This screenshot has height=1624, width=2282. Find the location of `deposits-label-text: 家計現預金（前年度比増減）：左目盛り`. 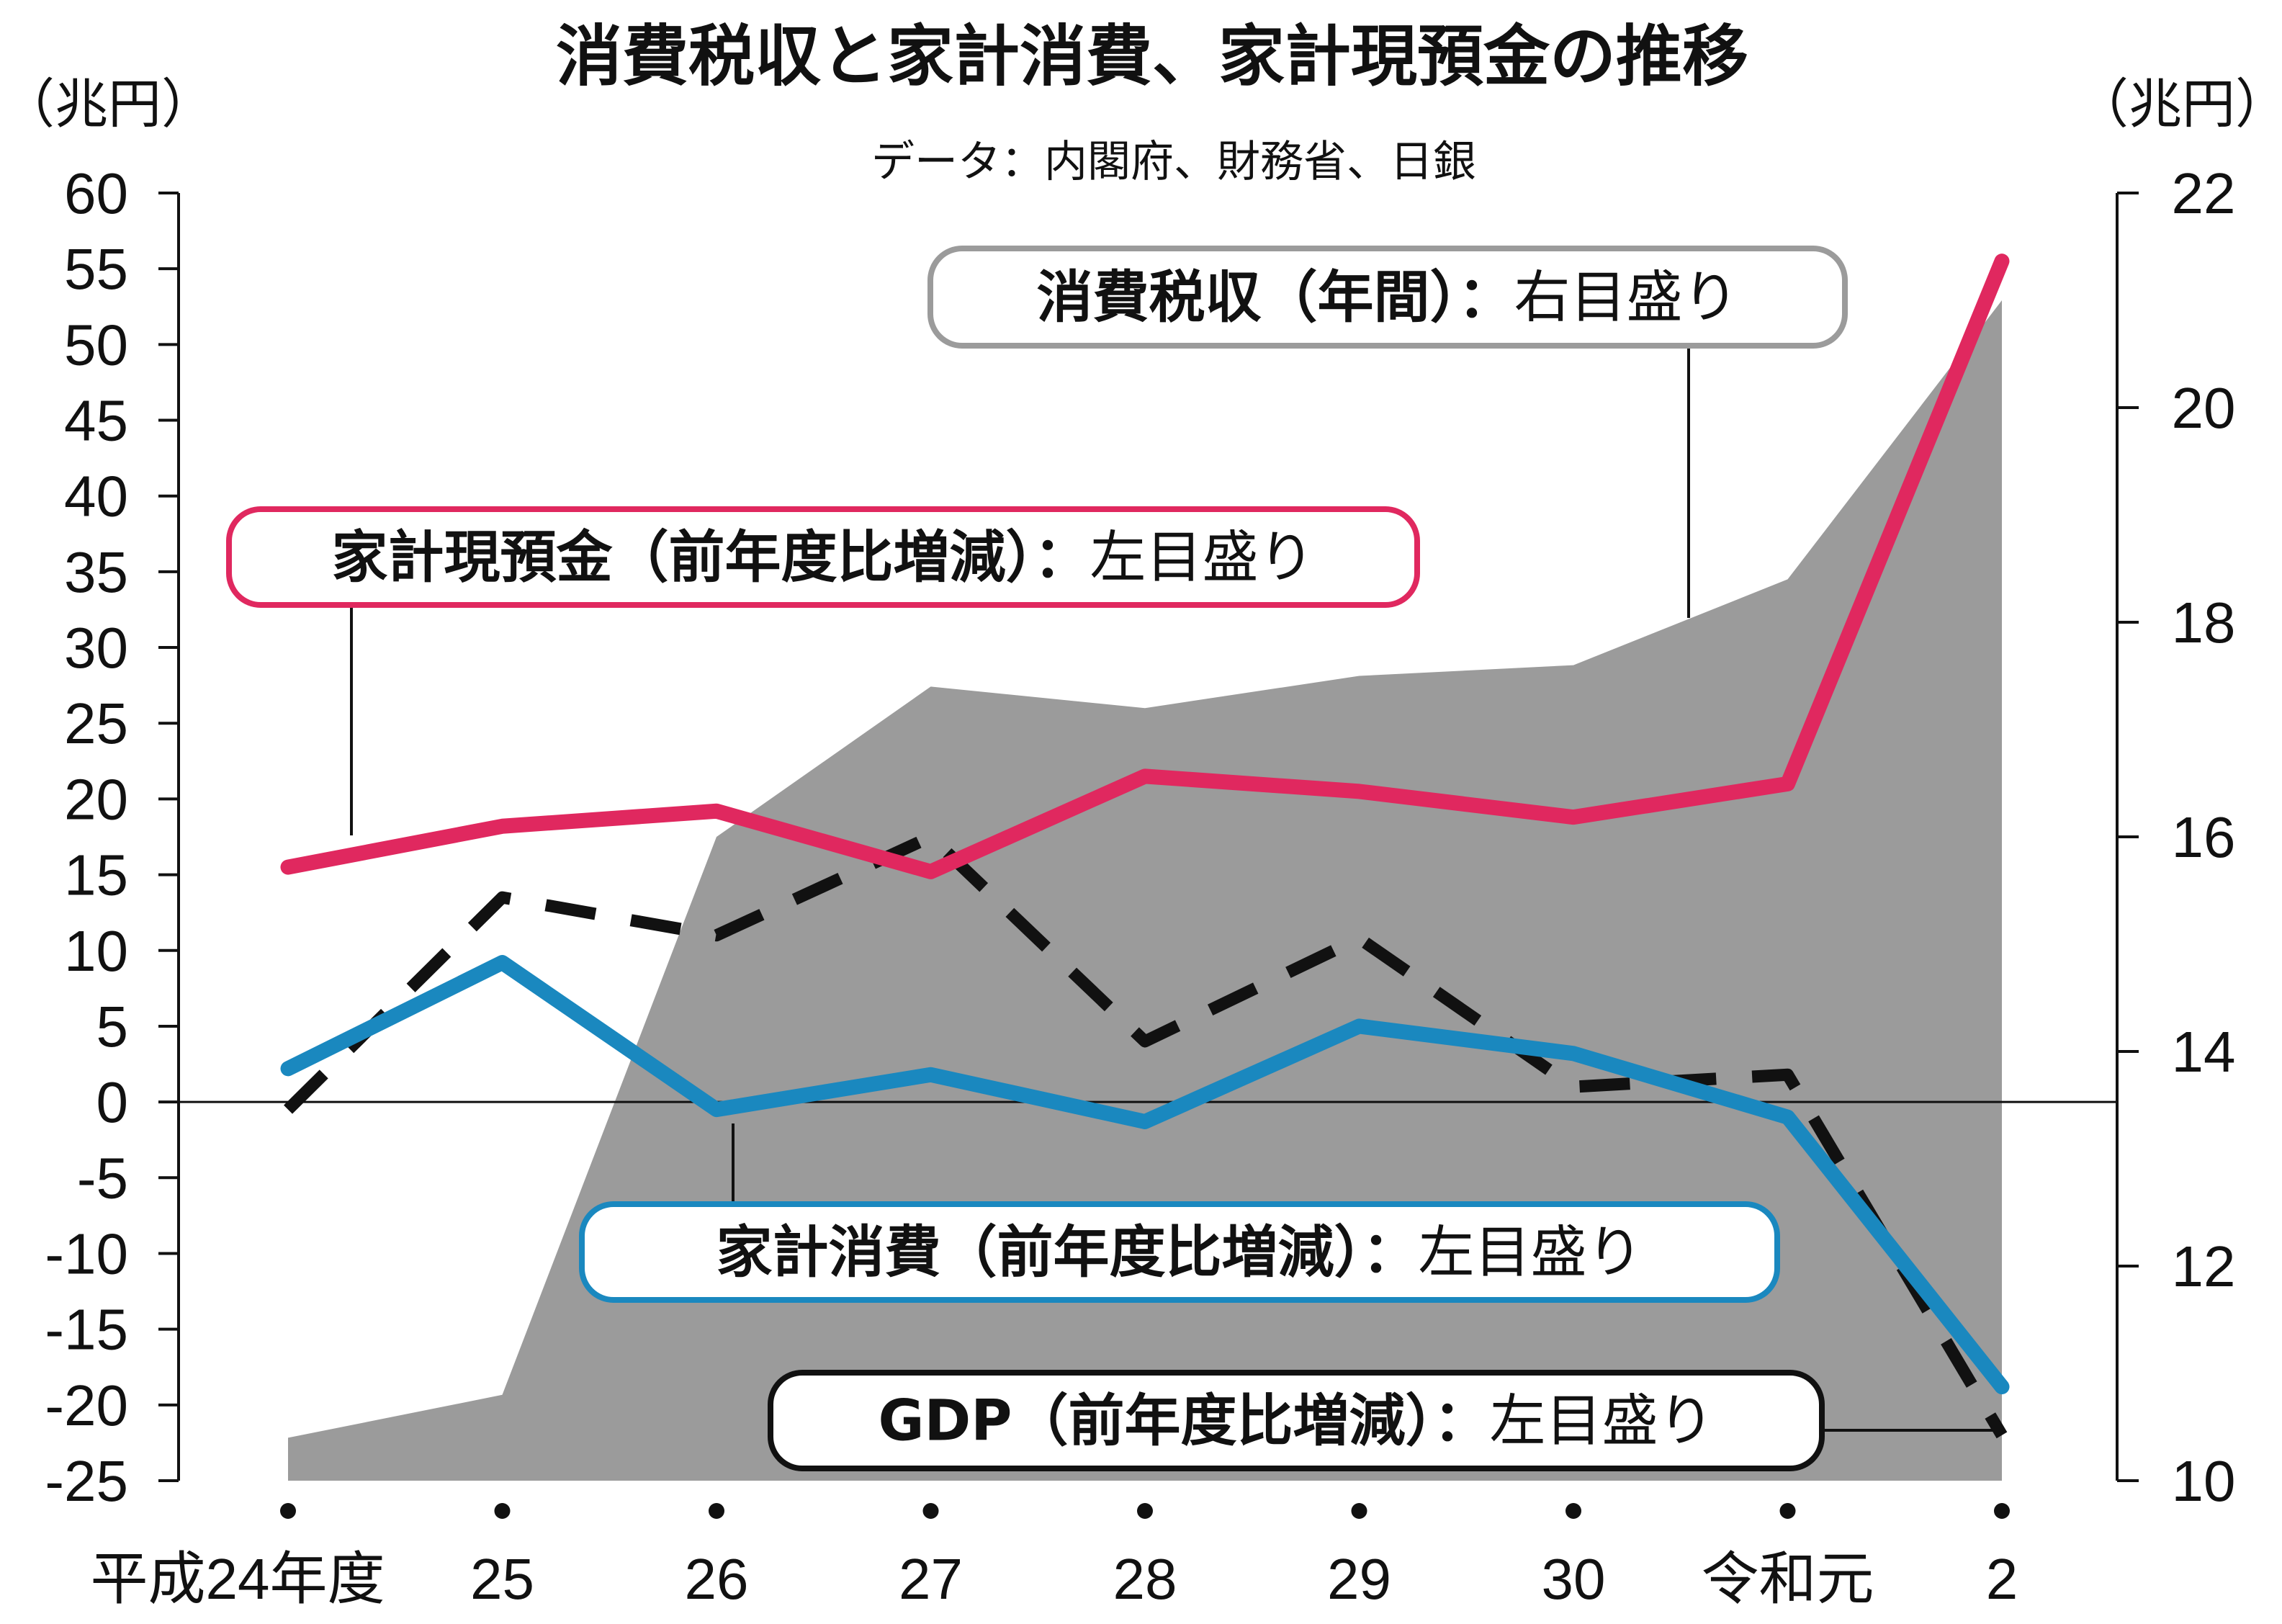

deposits-label-text: 家計現預金（前年度比増減）：左目盛り is located at coordinates (822, 559).